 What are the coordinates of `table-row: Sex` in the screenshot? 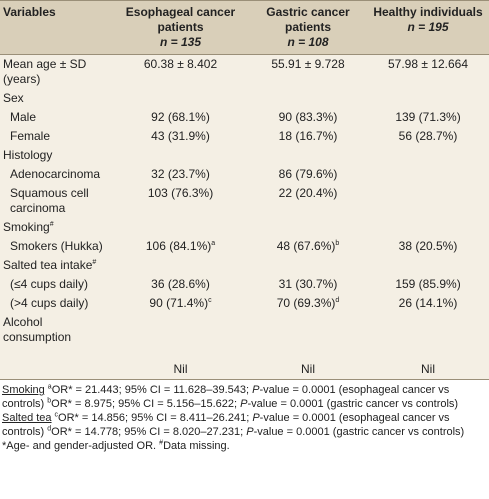 It's located at (244, 98).